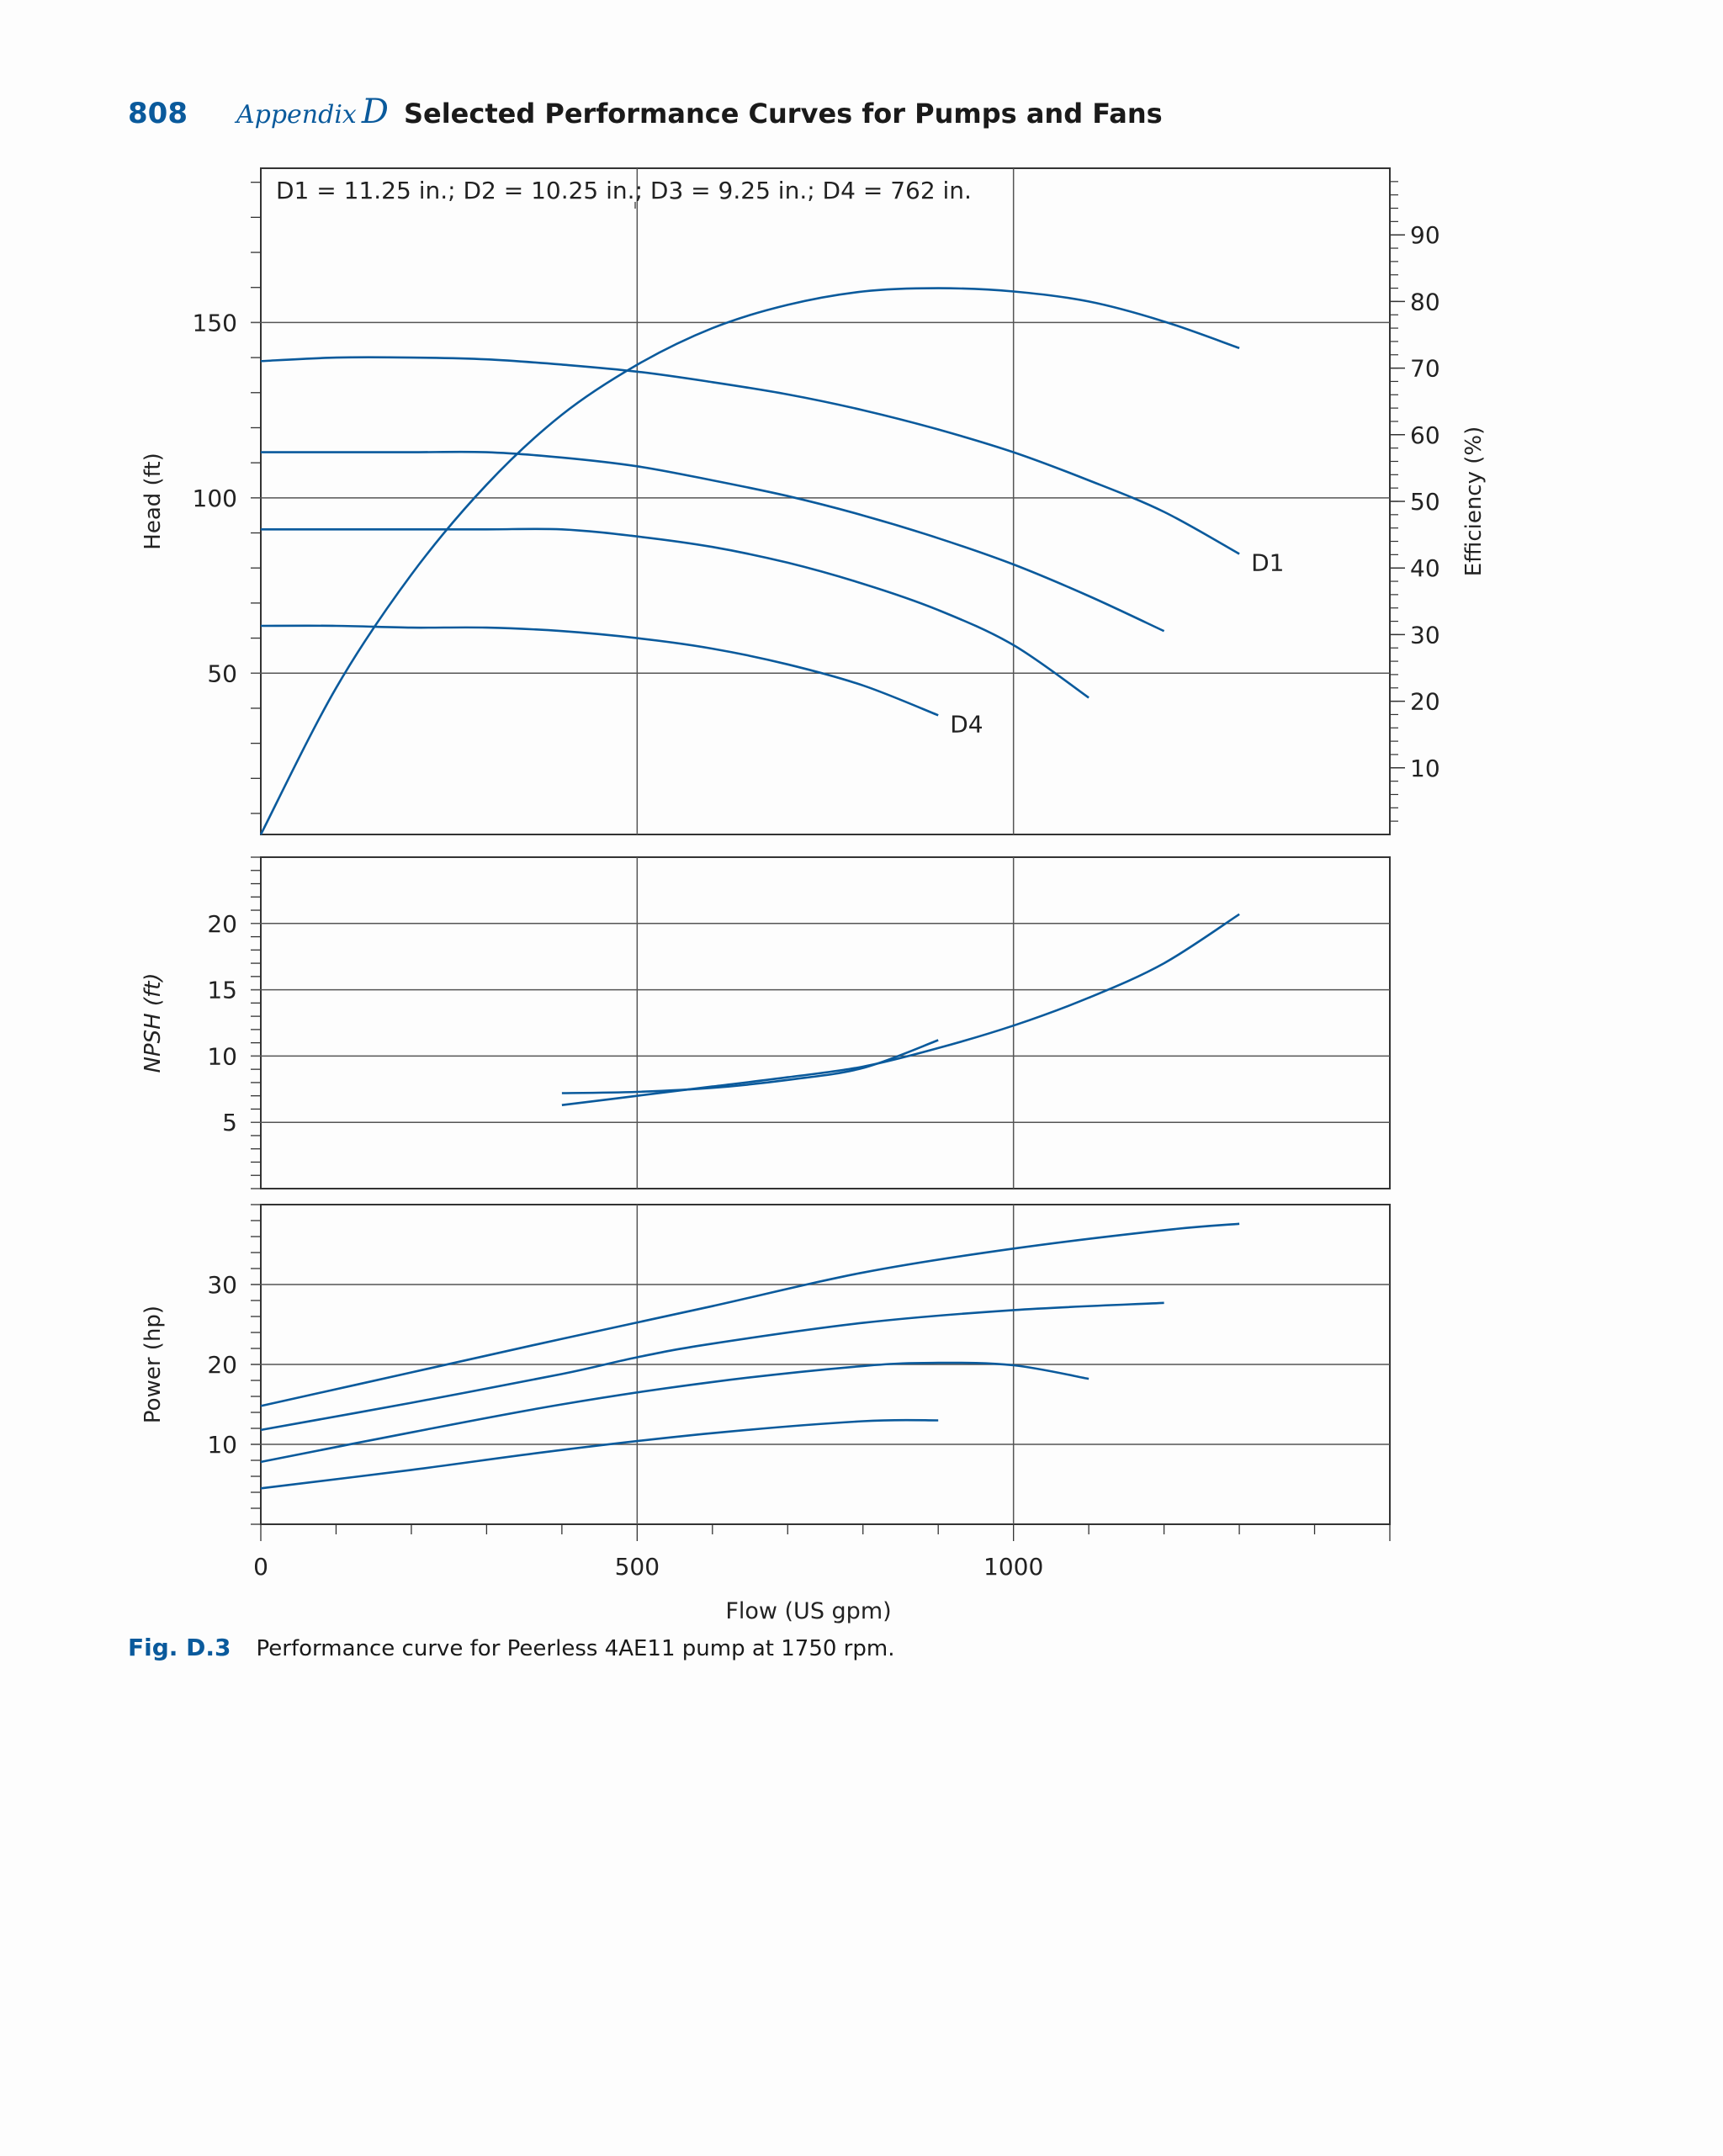 The width and height of the screenshot is (1723, 2156). What do you see at coordinates (1425, 635) in the screenshot?
I see `efficiency-tick-label: 30` at bounding box center [1425, 635].